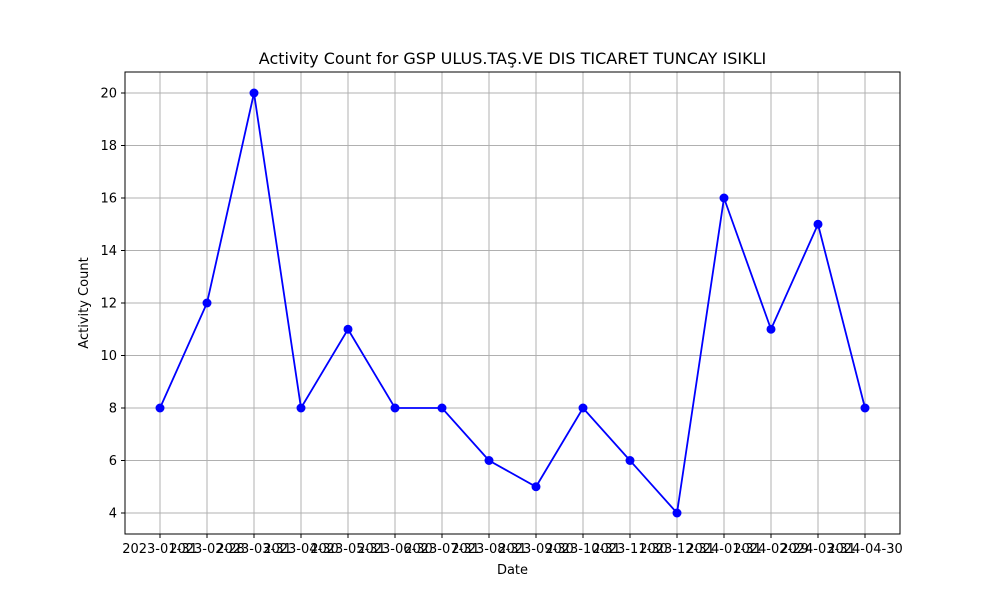 The image size is (1000, 600). Describe the element at coordinates (865, 549) in the screenshot. I see `x-tick-label: 2024-04-30` at that location.